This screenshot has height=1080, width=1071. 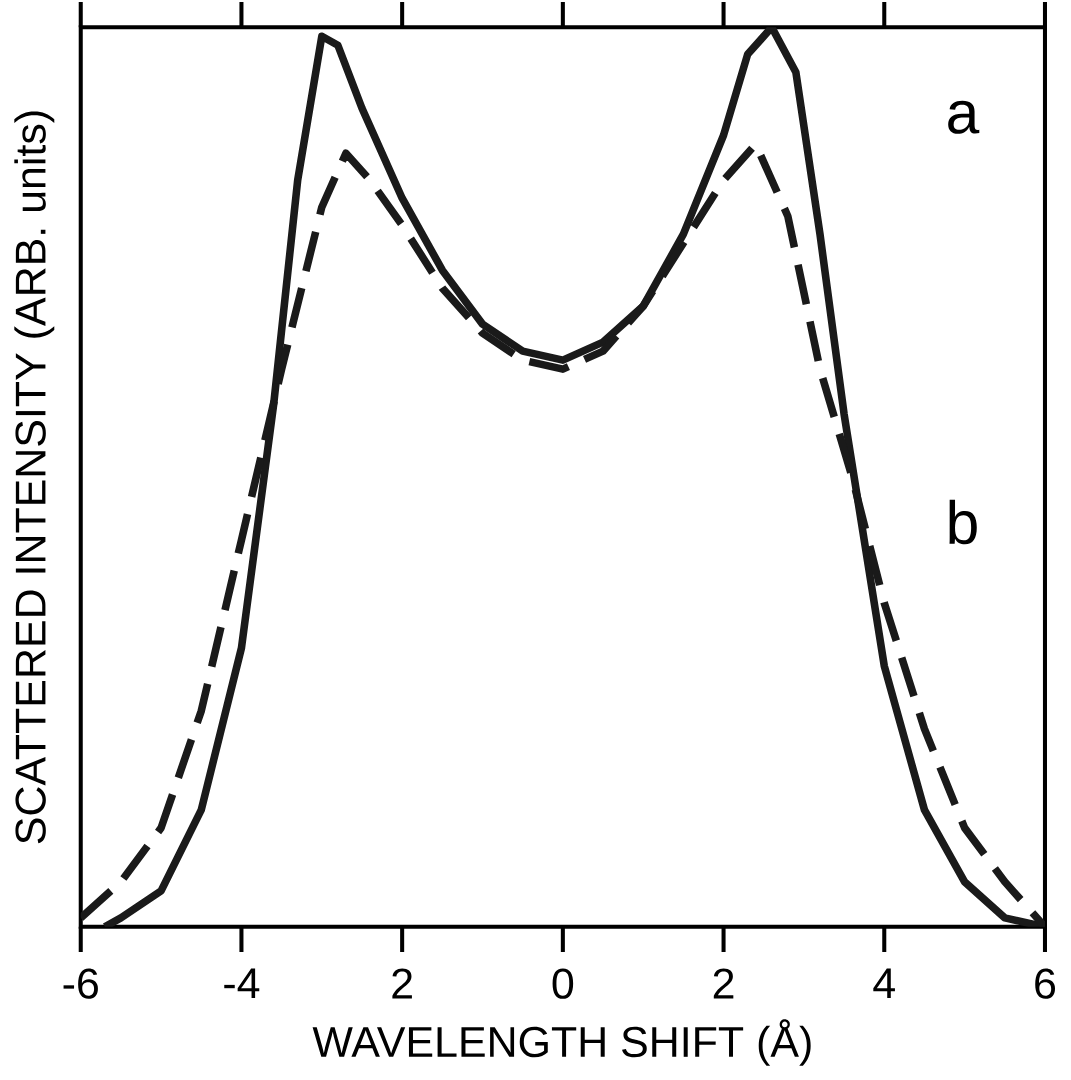 What do you see at coordinates (1045, 983) in the screenshot?
I see `x-tick-label: 6` at bounding box center [1045, 983].